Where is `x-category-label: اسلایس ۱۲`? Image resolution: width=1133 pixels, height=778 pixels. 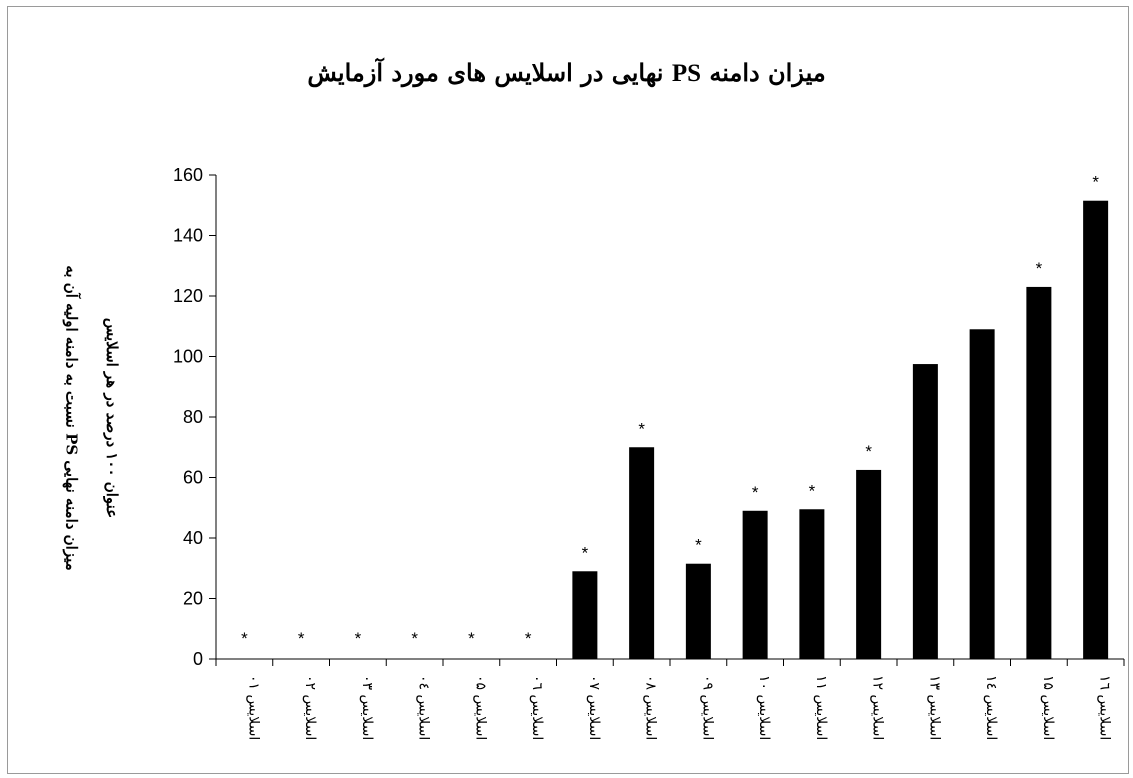
x-category-label: اسلایس ۱۲ is located at coordinates (878, 707).